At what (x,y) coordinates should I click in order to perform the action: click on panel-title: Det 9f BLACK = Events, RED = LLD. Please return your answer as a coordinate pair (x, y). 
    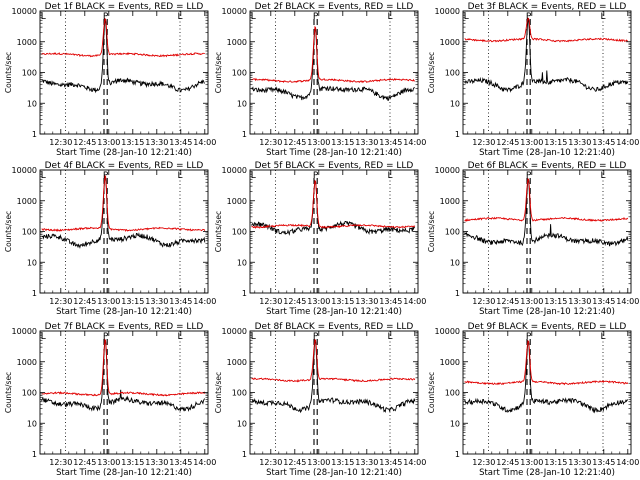
    Looking at the image, I should click on (547, 327).